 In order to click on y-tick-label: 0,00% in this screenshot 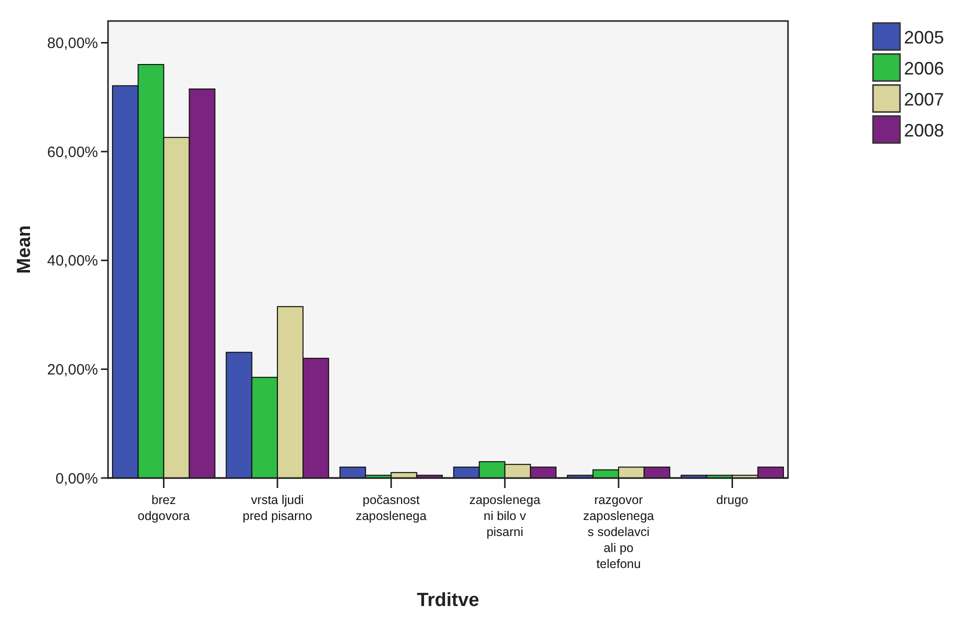, I will do `click(76, 479)`.